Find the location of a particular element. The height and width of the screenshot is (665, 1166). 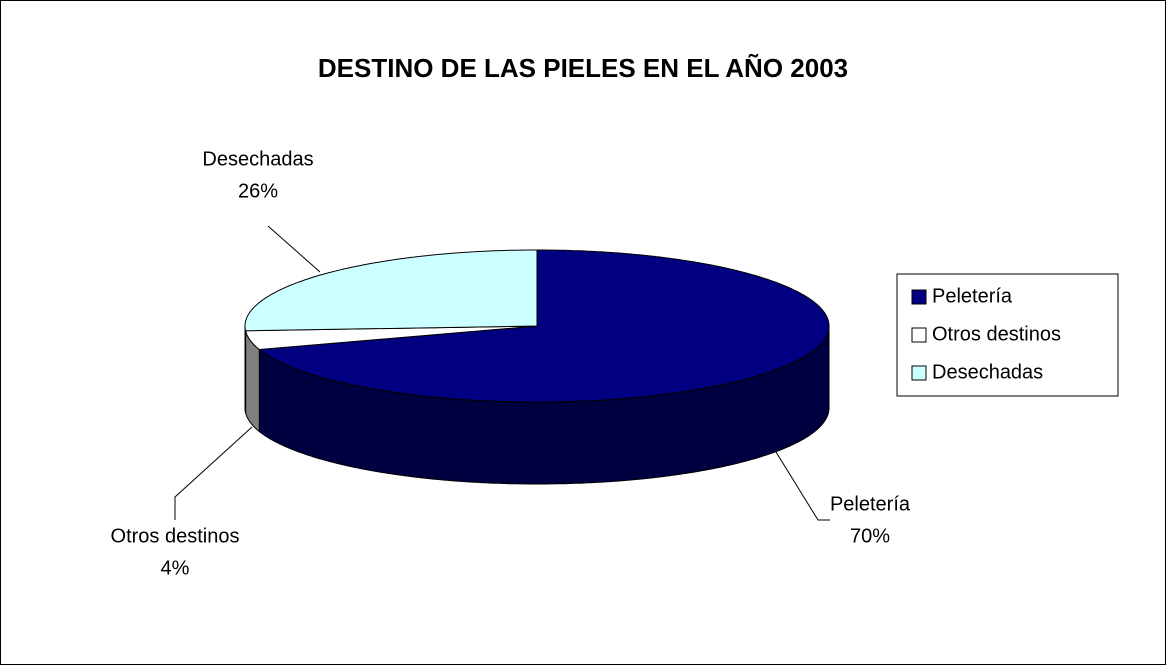

legend-label: Otros destinos is located at coordinates (996, 334).